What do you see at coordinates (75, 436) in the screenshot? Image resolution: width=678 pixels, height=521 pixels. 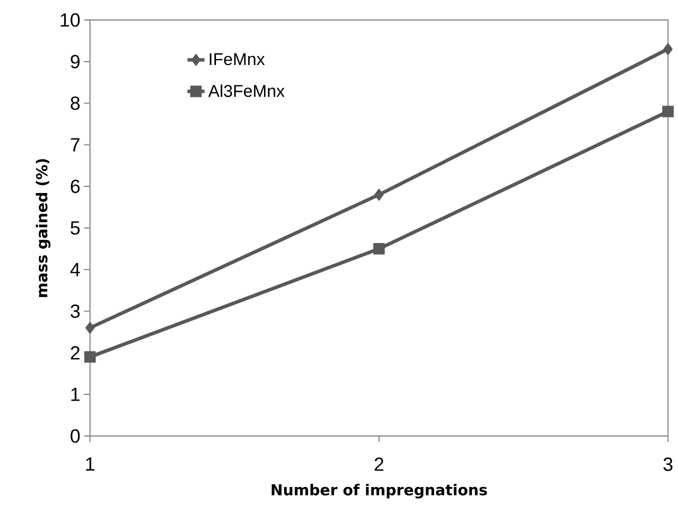 I see `y-tick-label: 0` at bounding box center [75, 436].